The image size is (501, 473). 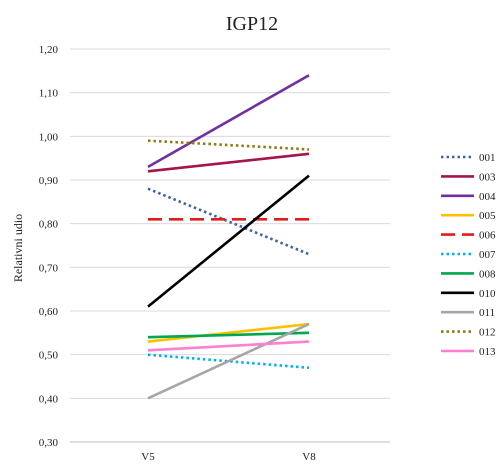 What do you see at coordinates (18, 248) in the screenshot?
I see `y-axis-title: Relativni udio` at bounding box center [18, 248].